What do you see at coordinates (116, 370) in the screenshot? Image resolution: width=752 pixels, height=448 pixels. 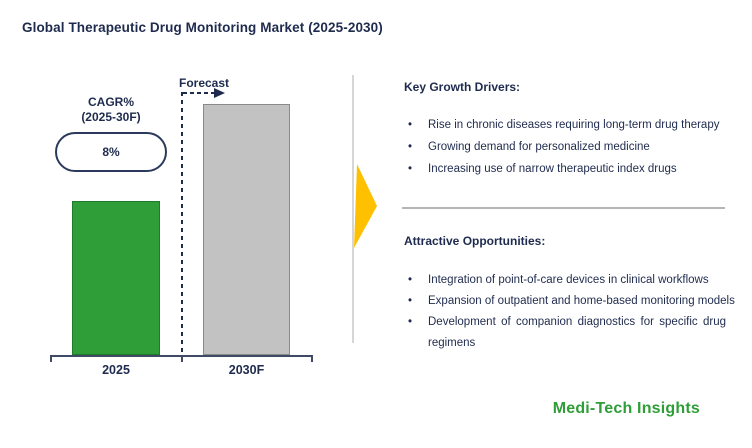 I see `x-label-2025: 2025` at bounding box center [116, 370].